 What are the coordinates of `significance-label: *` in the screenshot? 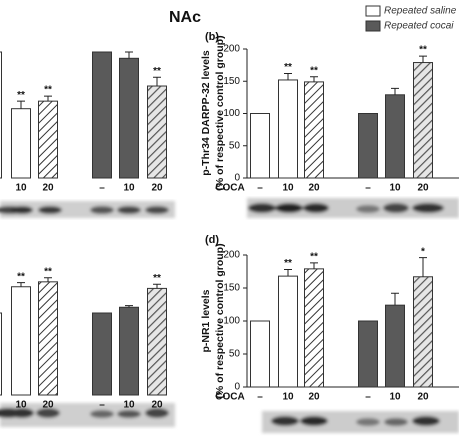 It's located at (423, 251).